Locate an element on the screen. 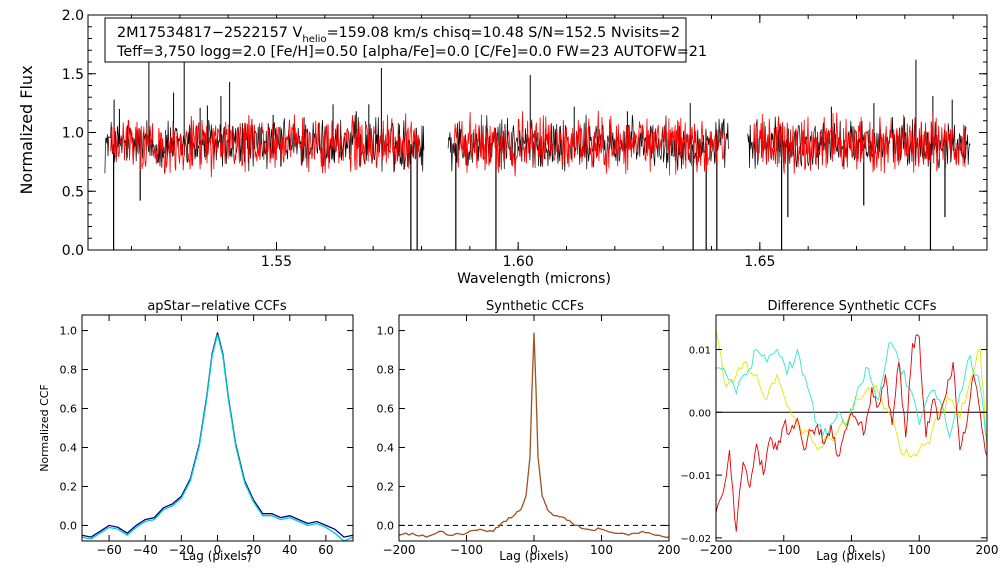  apstar-y-tick-label: 0.8 is located at coordinates (69, 370).